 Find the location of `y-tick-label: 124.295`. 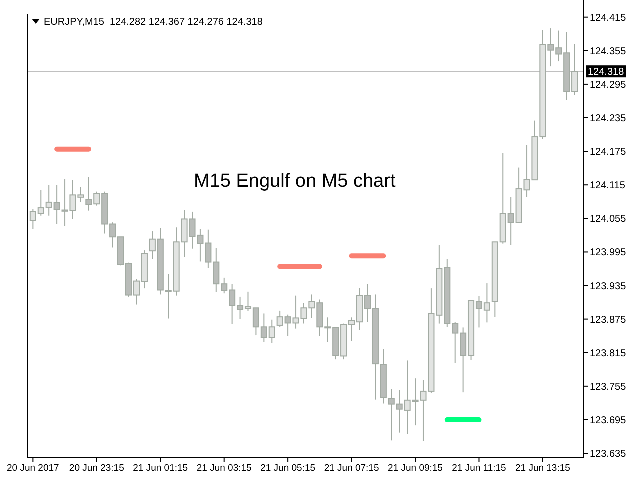

y-tick-label: 124.295 is located at coordinates (608, 85).